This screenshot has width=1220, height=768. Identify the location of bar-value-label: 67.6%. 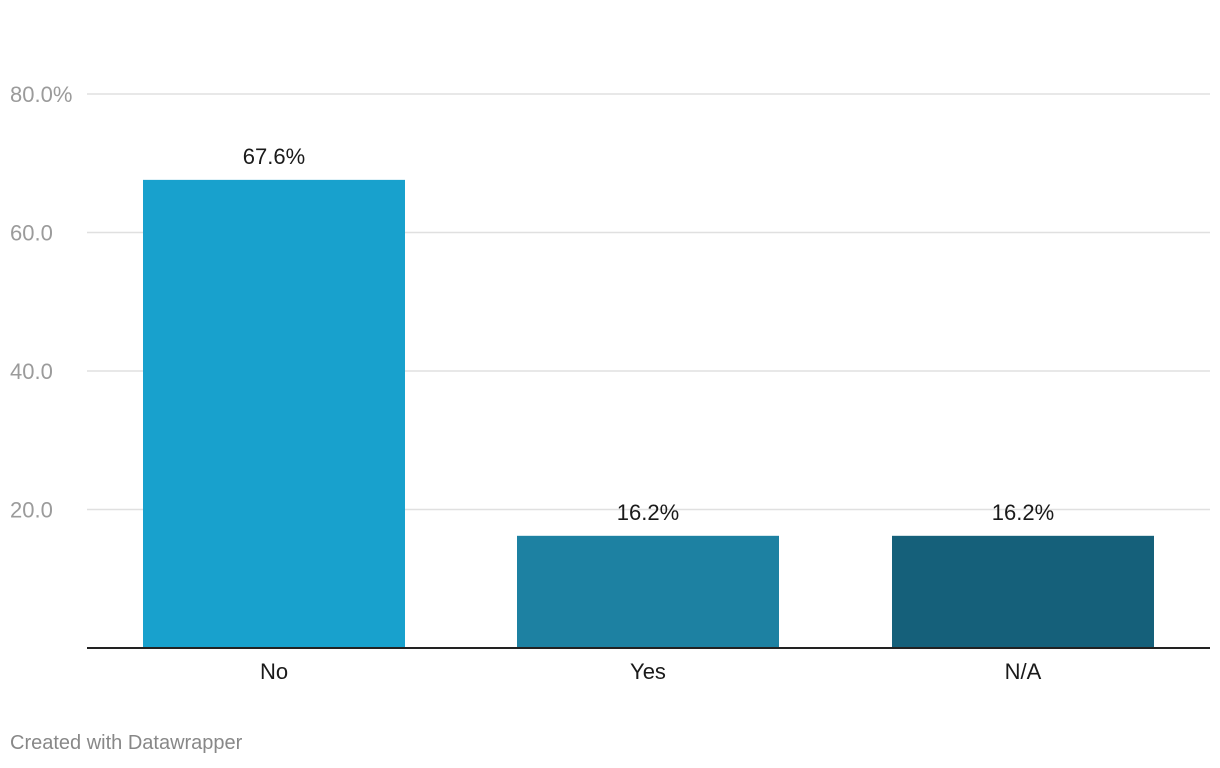
(274, 156).